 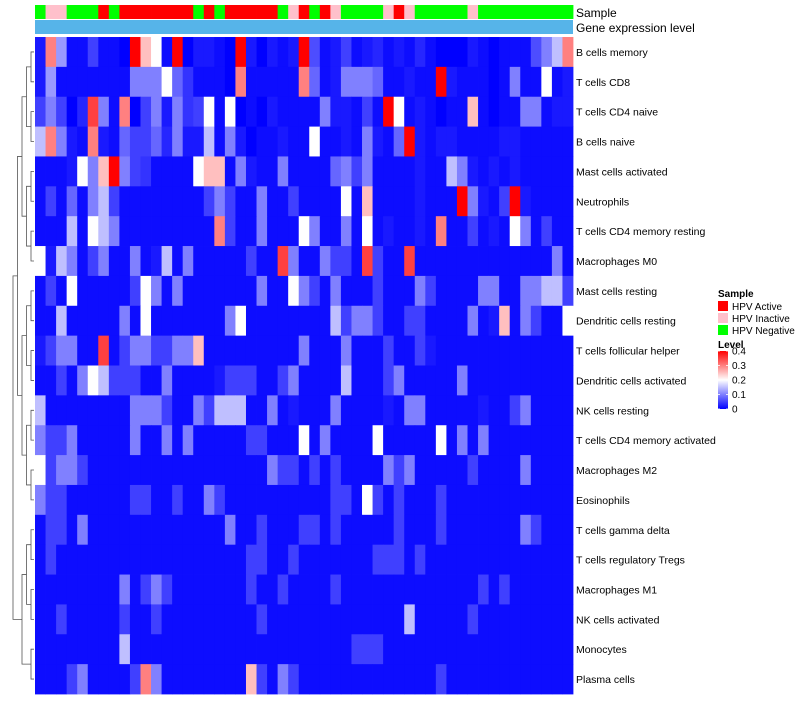 I want to click on row-label: Monocytes, so click(x=601, y=650).